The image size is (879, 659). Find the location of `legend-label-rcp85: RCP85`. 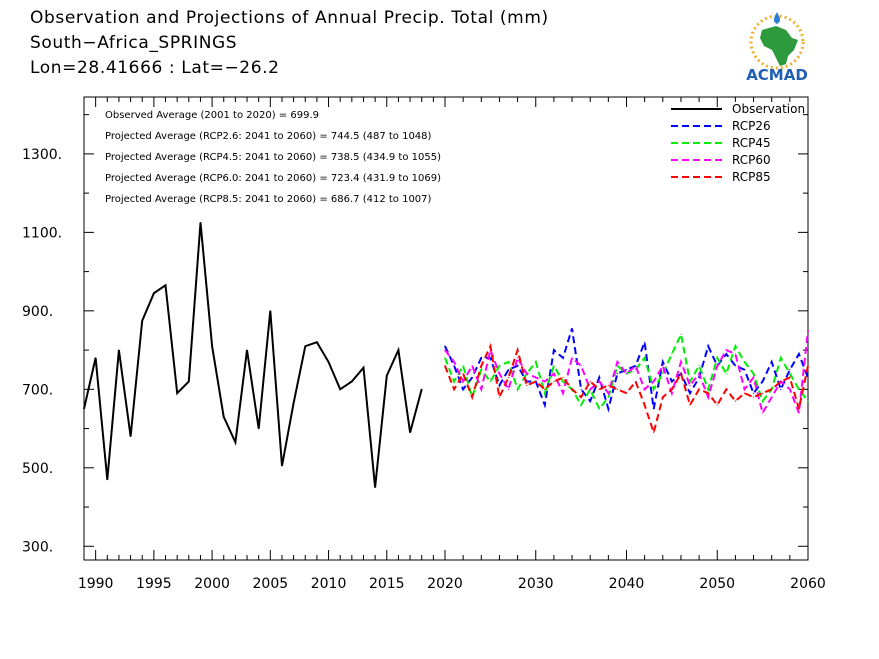

legend-label-rcp85: RCP85 is located at coordinates (751, 177).